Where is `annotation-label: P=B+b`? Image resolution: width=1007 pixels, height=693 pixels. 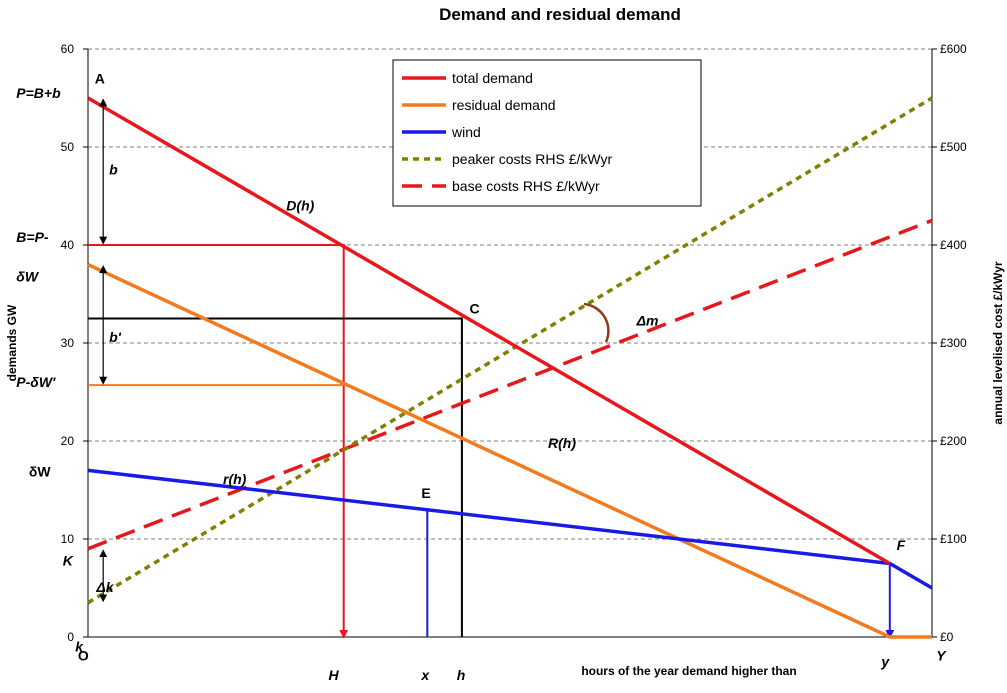 annotation-label: P=B+b is located at coordinates (38, 93).